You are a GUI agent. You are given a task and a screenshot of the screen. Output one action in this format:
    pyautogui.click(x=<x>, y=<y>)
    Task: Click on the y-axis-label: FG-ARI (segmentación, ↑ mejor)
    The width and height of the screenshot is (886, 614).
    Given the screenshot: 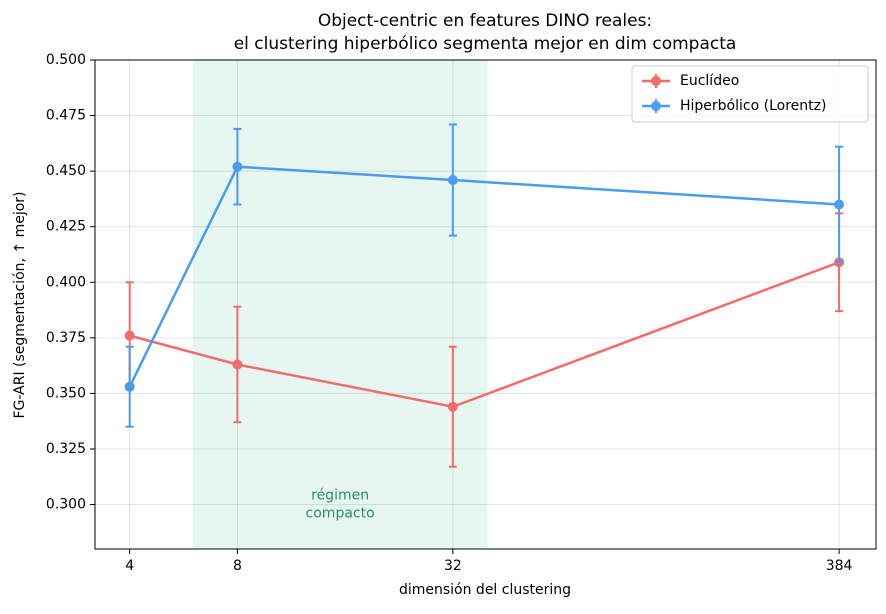 What is the action you would take?
    pyautogui.click(x=20, y=304)
    